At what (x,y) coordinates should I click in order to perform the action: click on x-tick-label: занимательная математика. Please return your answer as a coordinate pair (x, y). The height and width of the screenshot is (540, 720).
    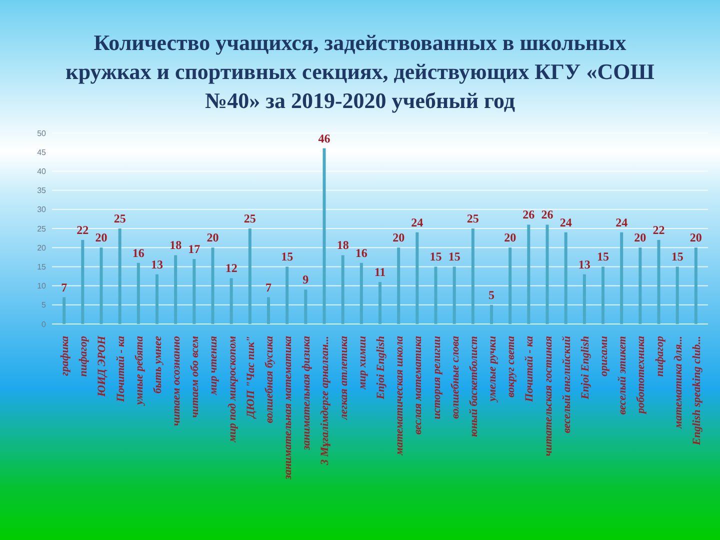
    Looking at the image, I should click on (288, 408).